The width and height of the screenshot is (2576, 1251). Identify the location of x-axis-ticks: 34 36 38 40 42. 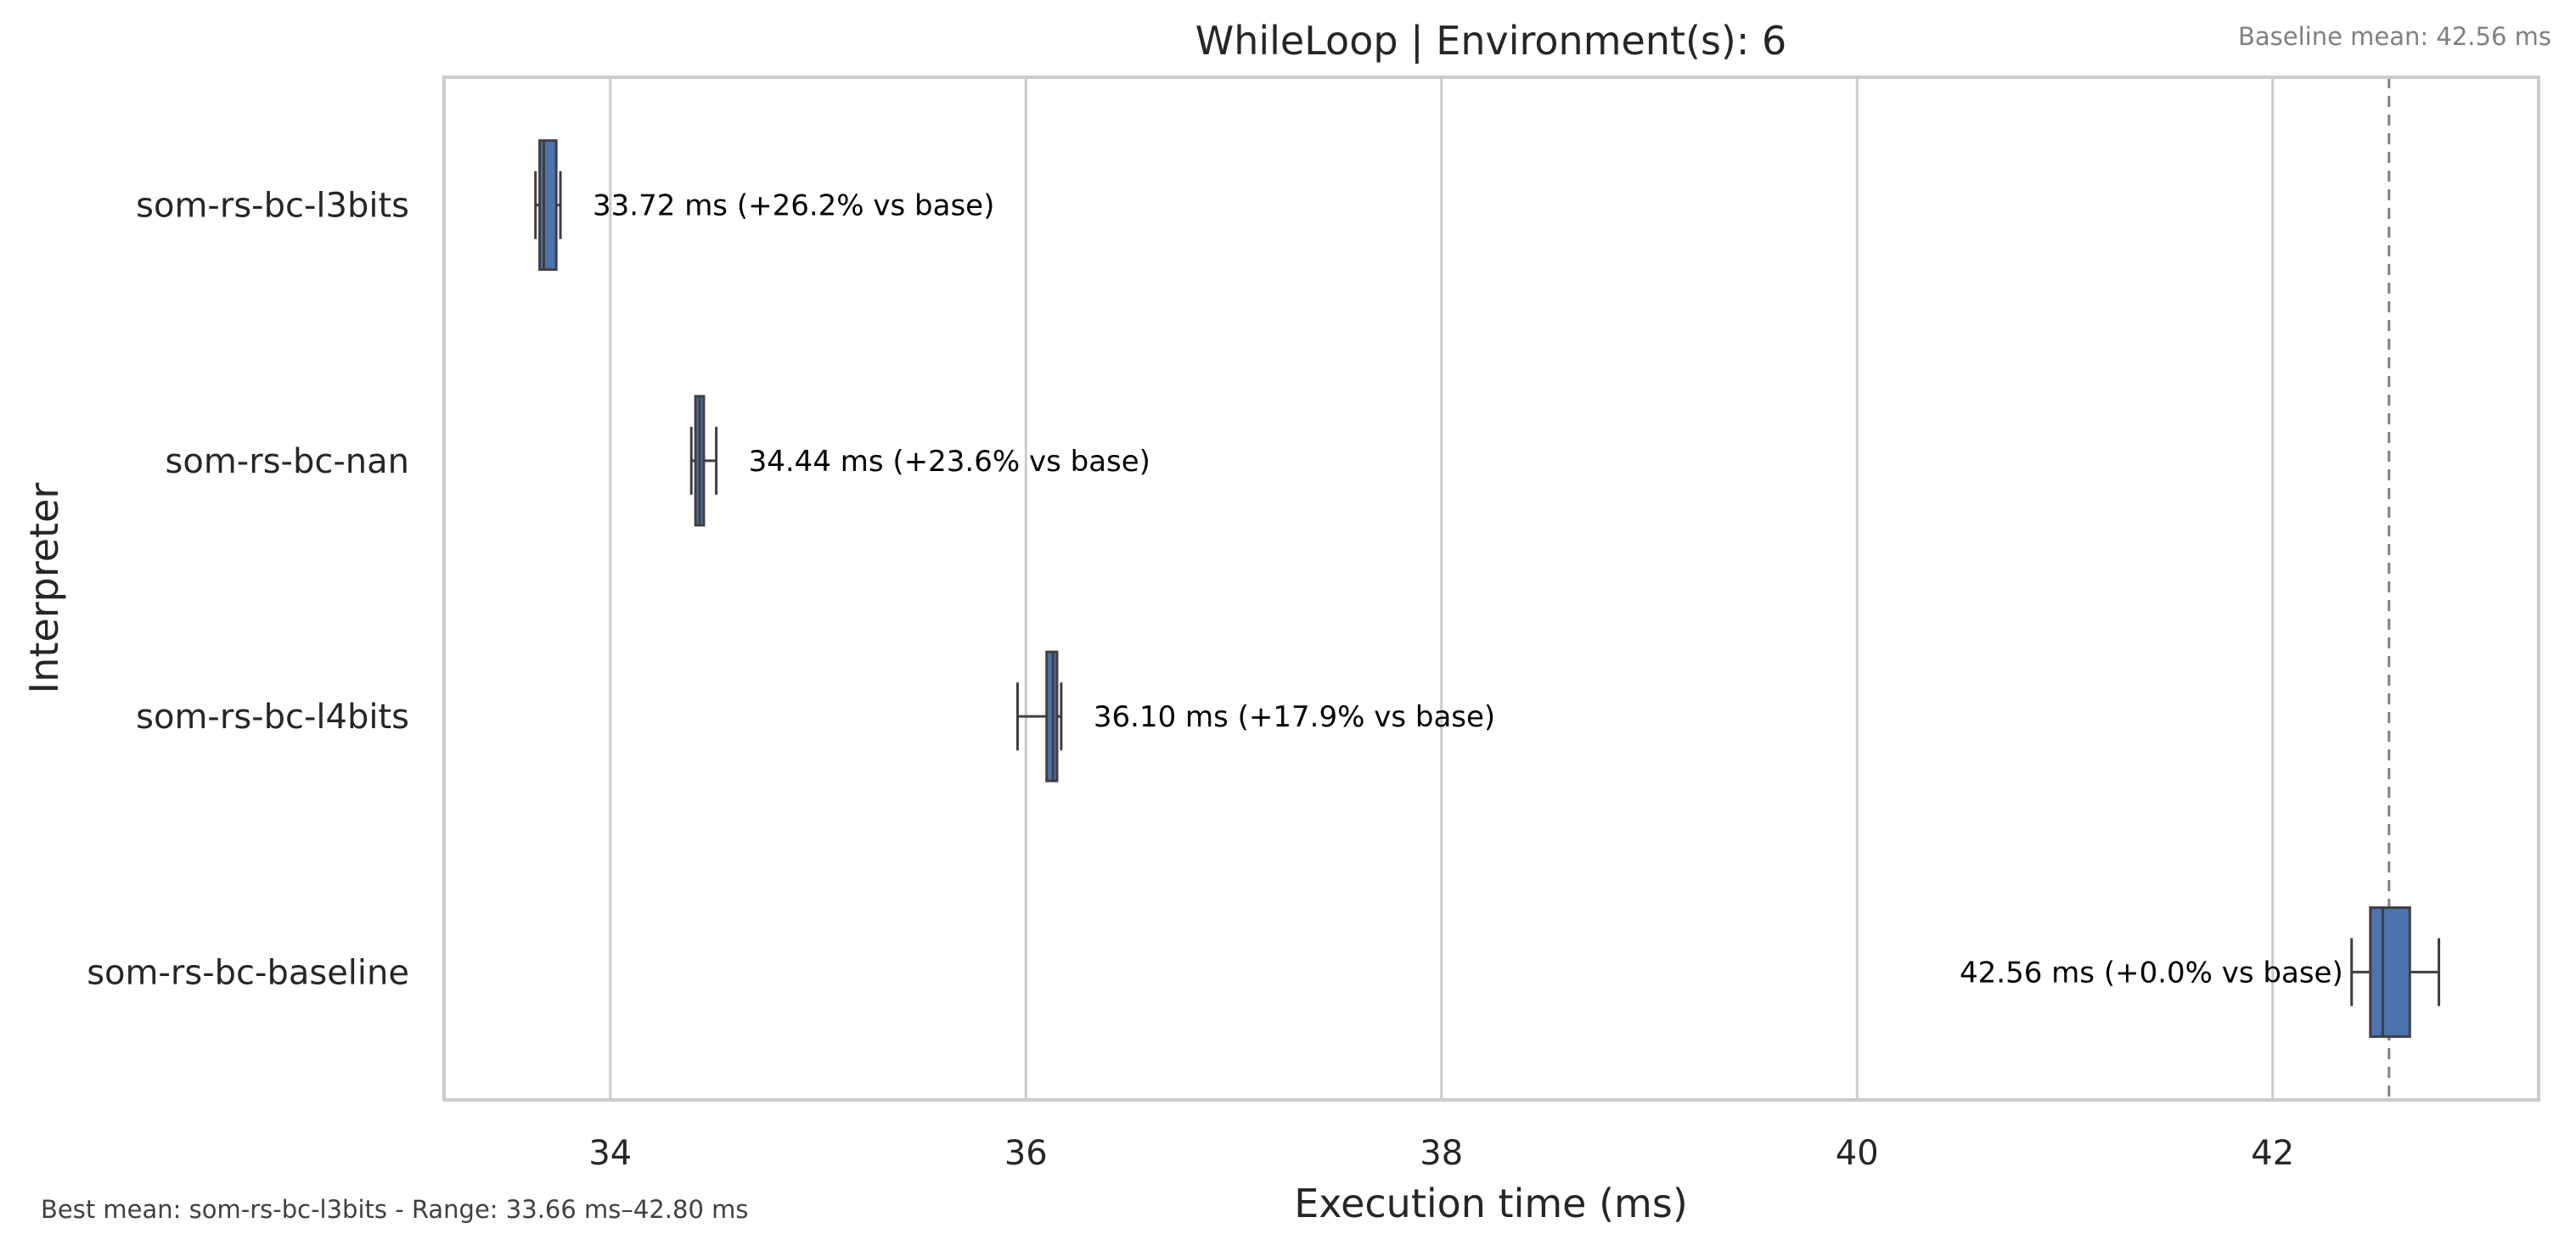
(1441, 1153).